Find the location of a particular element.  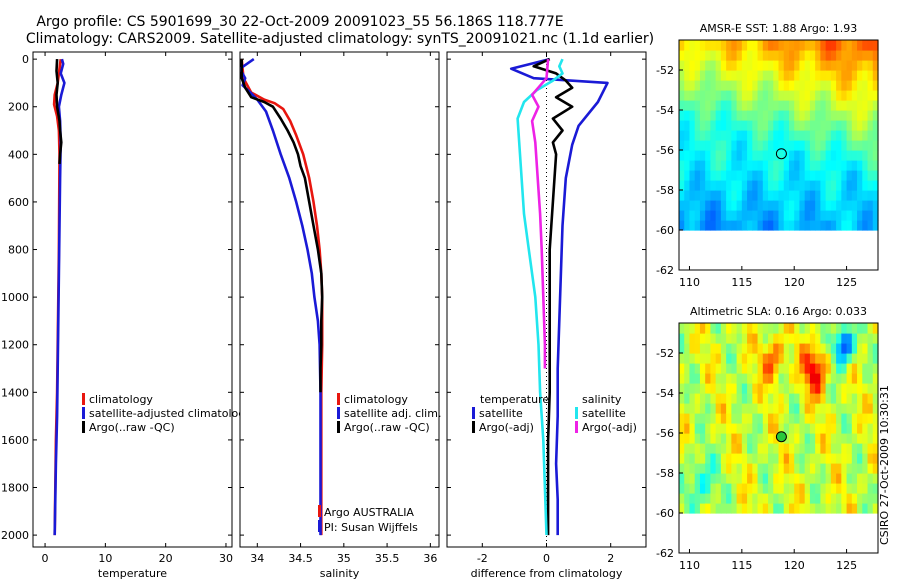

temperature-ytick-label: 1200 is located at coordinates (15, 345).